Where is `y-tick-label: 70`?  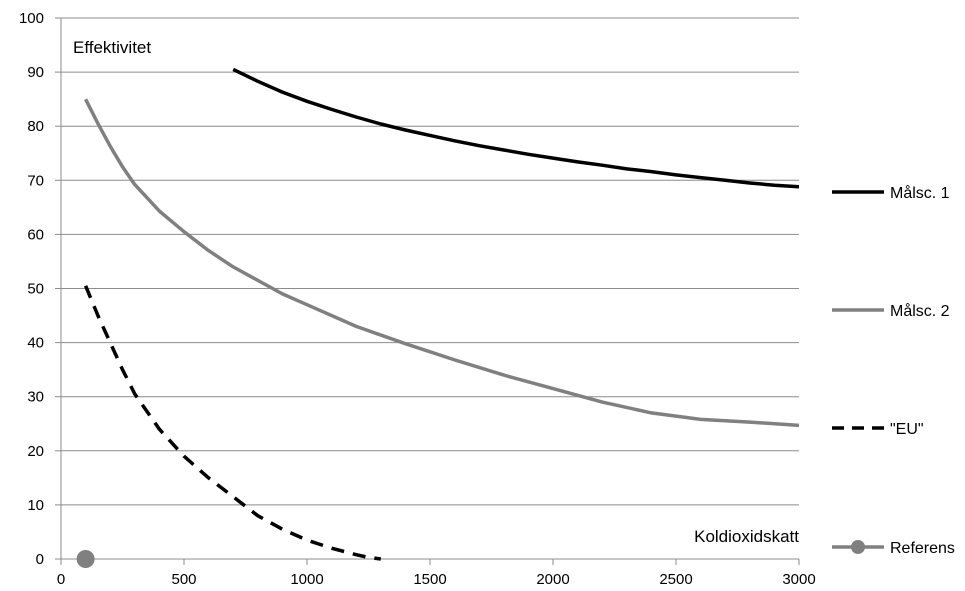 y-tick-label: 70 is located at coordinates (35, 180).